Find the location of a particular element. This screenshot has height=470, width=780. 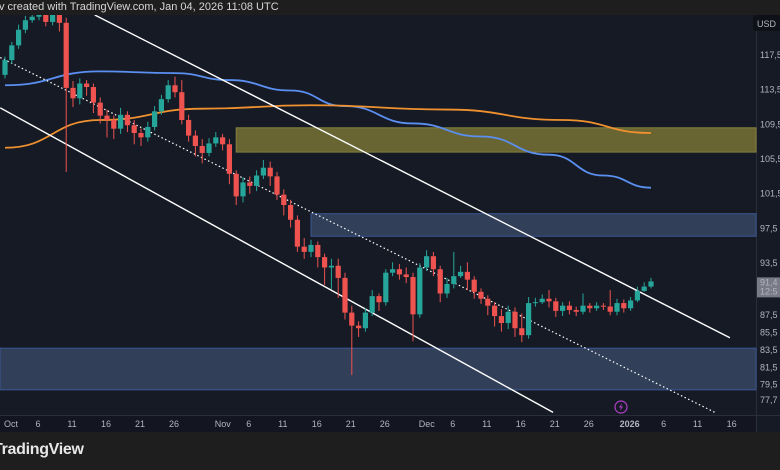

currency-badge is located at coordinates (766, 23).